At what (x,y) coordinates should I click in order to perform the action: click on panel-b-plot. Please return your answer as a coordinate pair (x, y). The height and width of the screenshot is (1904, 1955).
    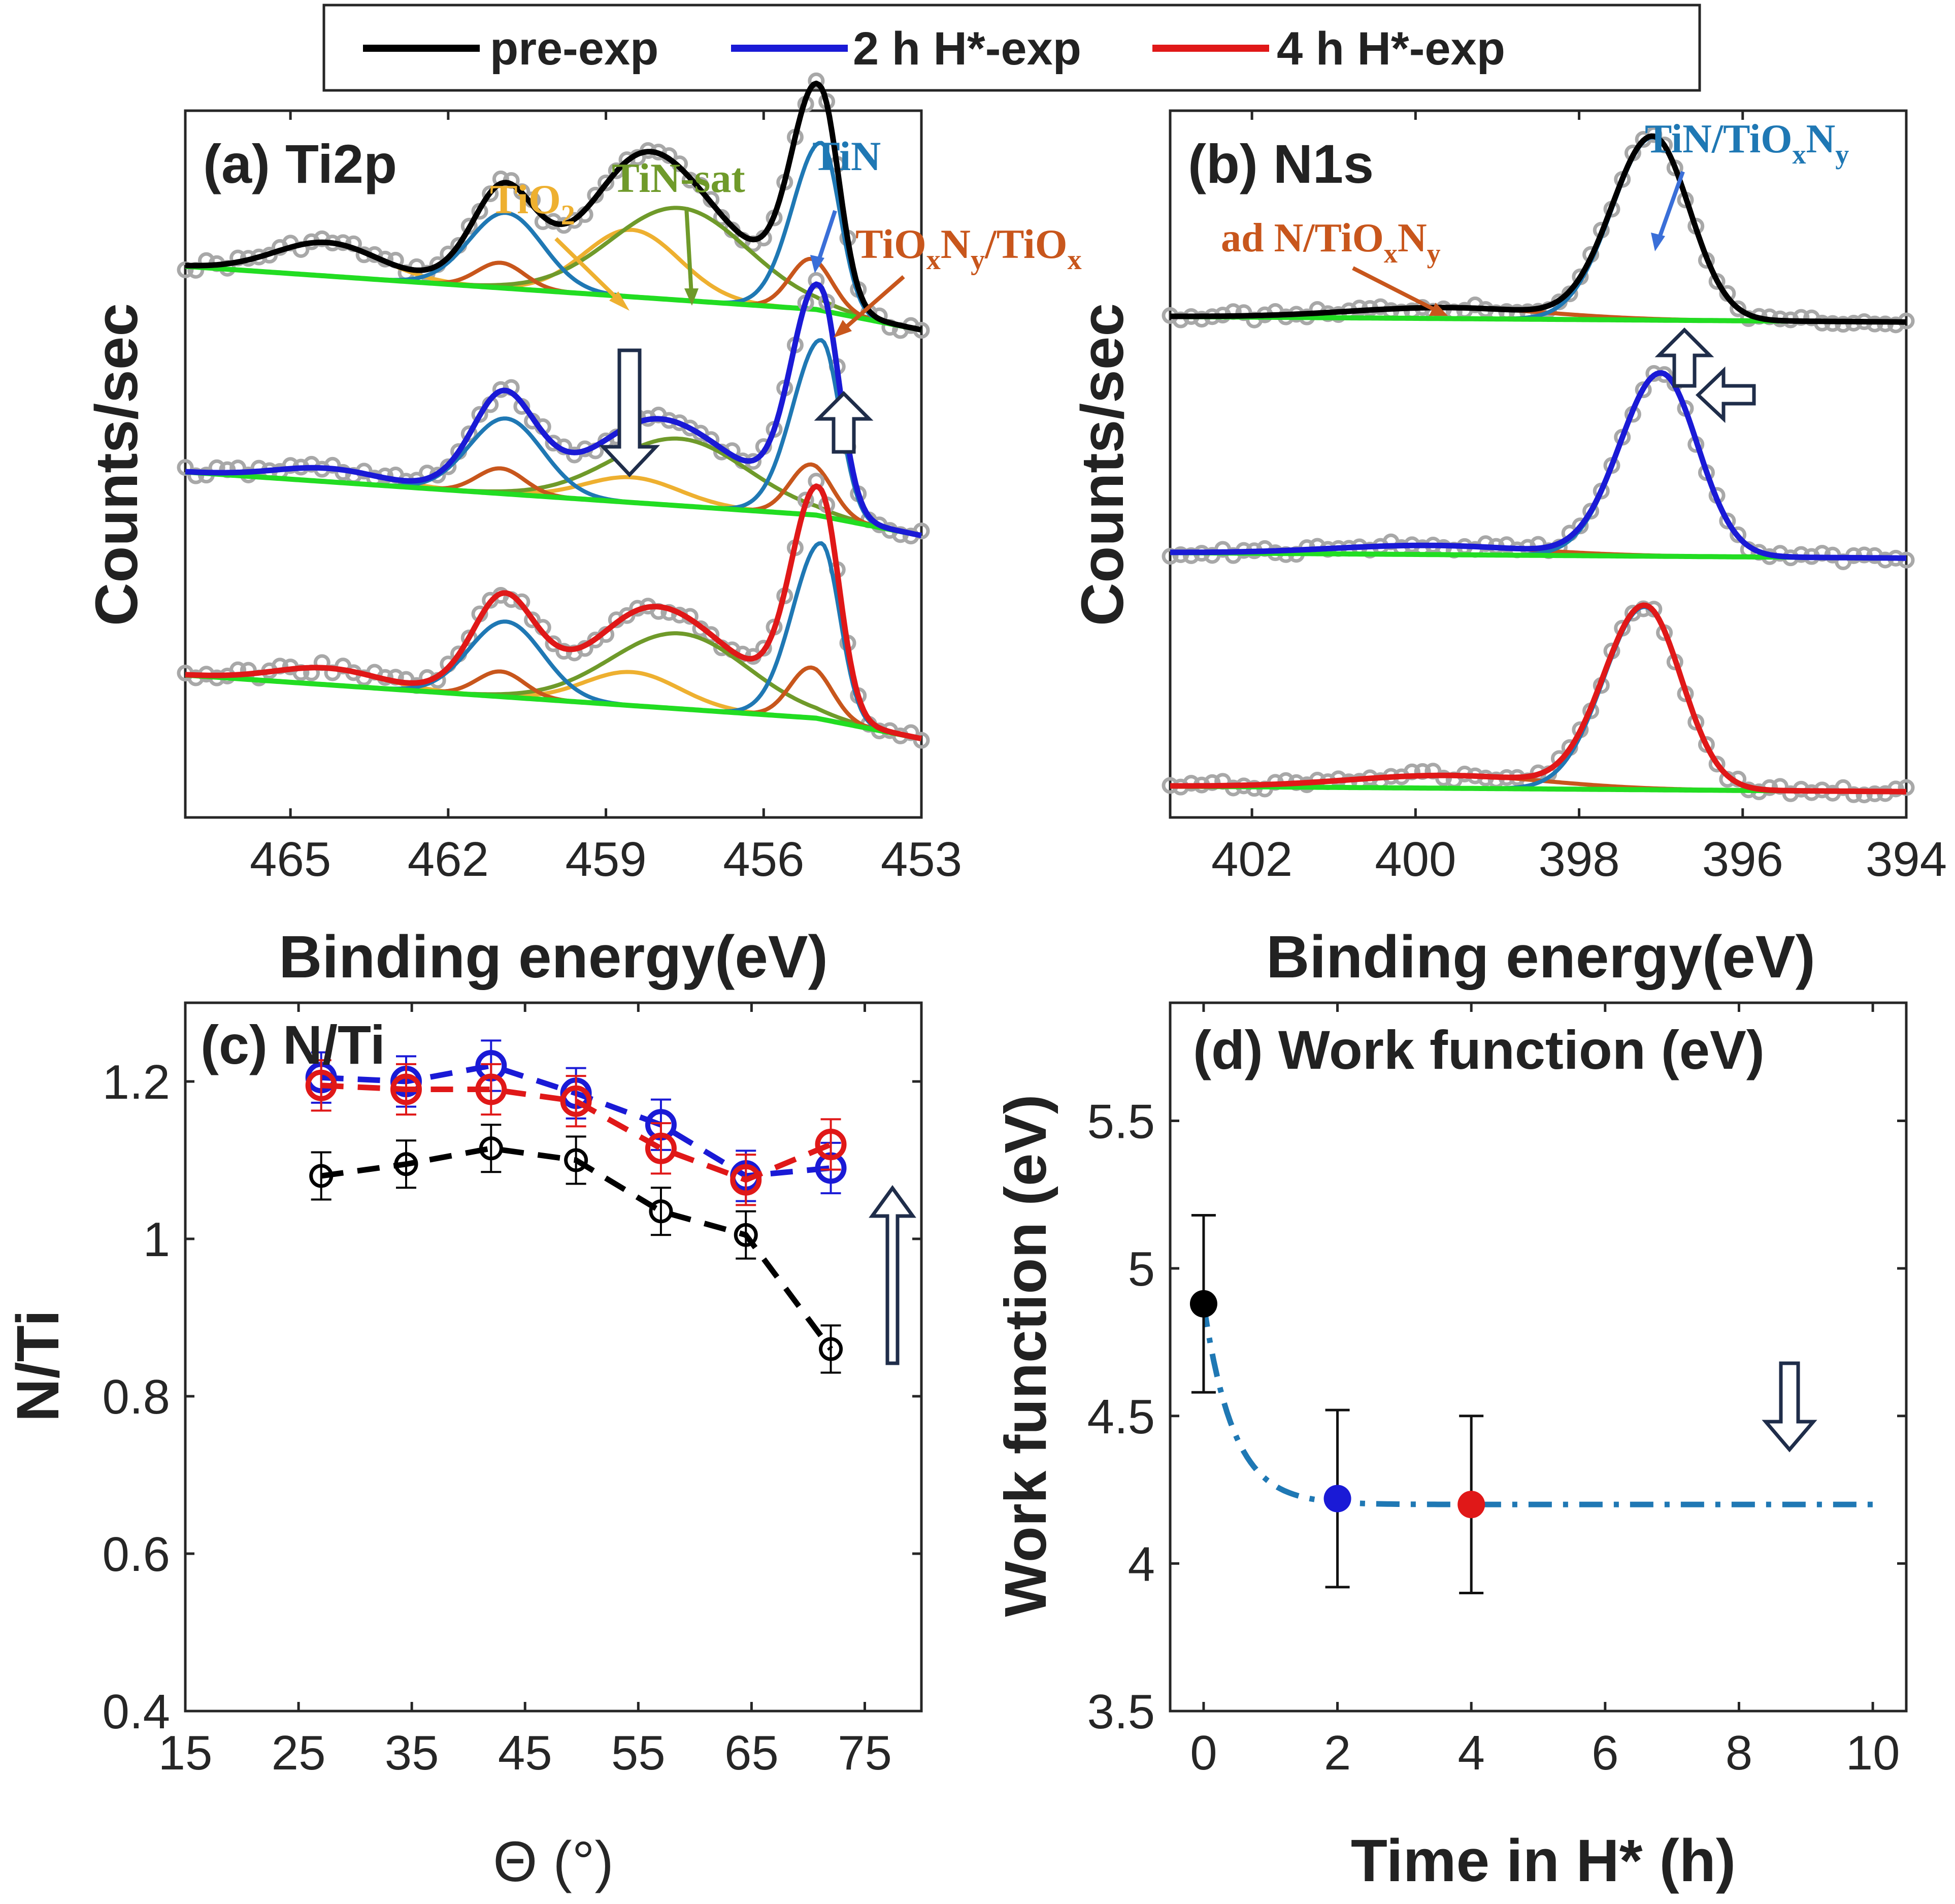
    Looking at the image, I should click on (1538, 465).